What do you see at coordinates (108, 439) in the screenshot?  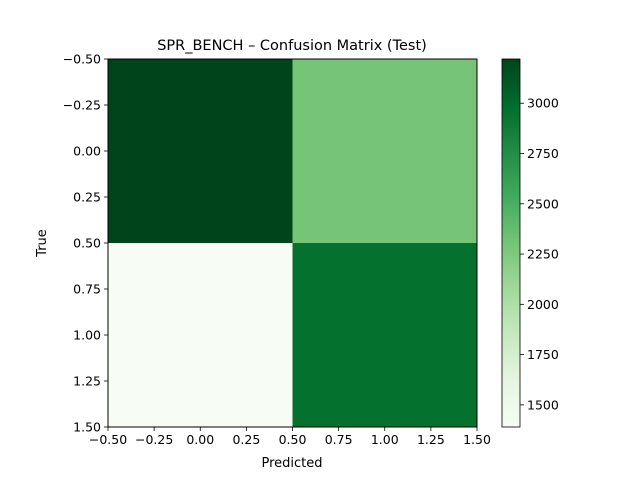 I see `x-tick-label: −0.50` at bounding box center [108, 439].